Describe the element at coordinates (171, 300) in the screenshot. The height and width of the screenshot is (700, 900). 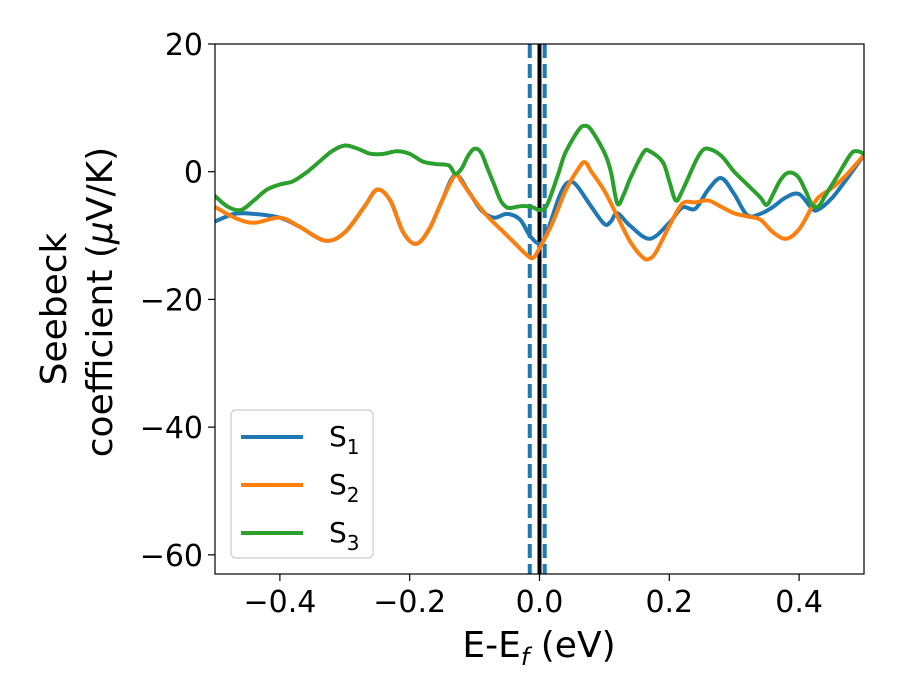
I see `y-tick-label: −20` at that location.